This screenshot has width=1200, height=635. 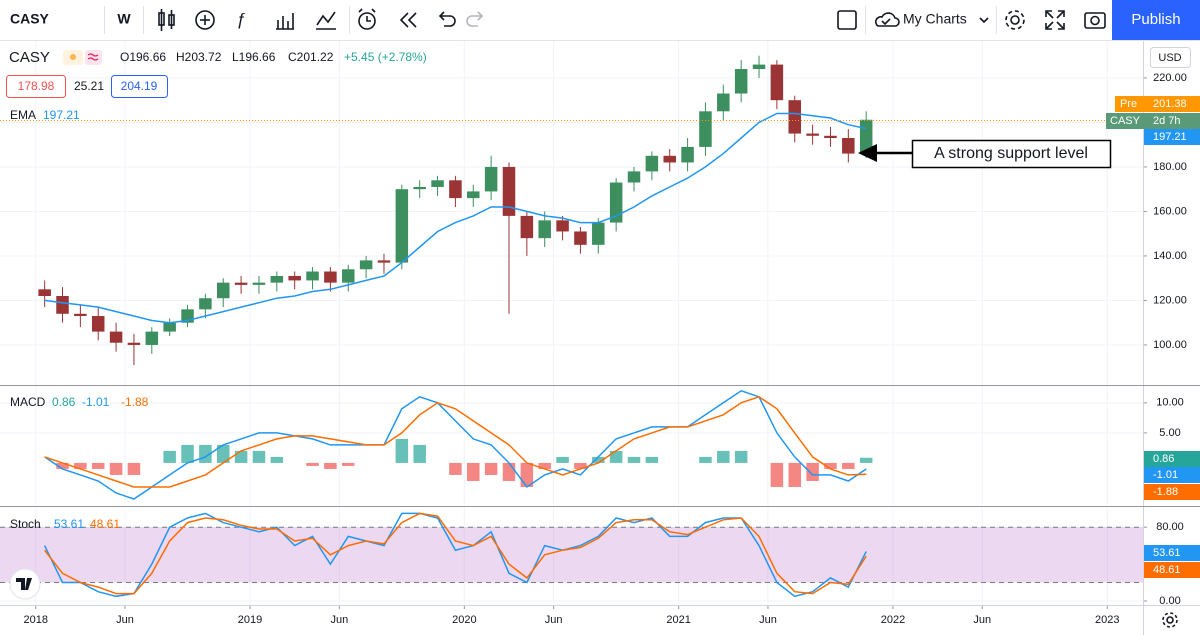 What do you see at coordinates (1055, 20) in the screenshot?
I see `fullscreen-button` at bounding box center [1055, 20].